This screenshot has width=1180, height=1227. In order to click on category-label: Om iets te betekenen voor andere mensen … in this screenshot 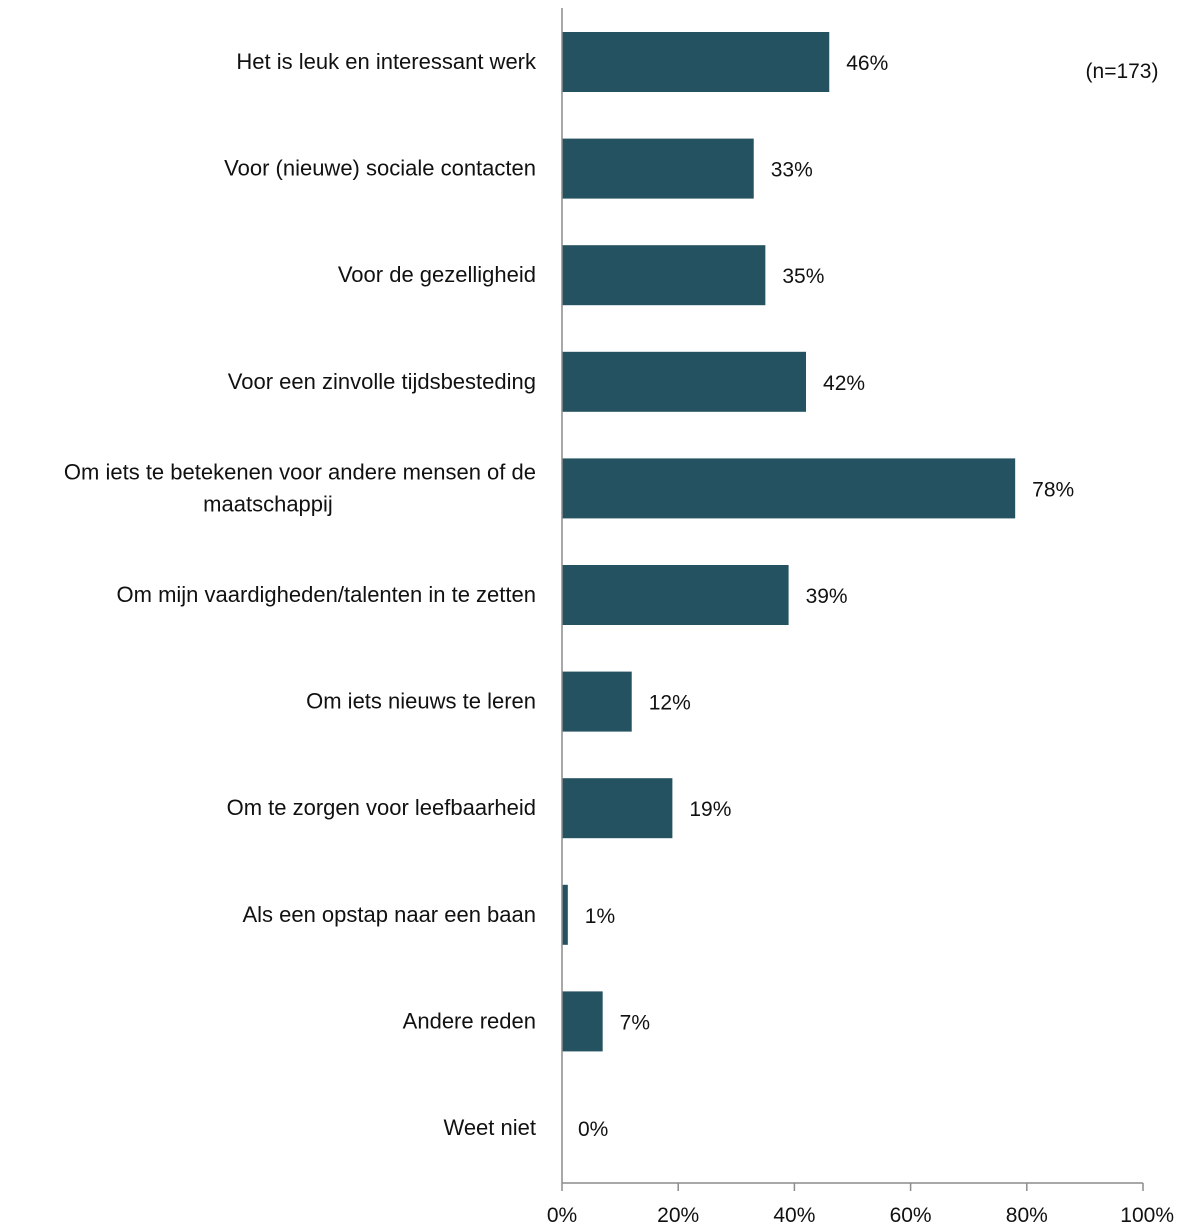, I will do `click(300, 471)`.